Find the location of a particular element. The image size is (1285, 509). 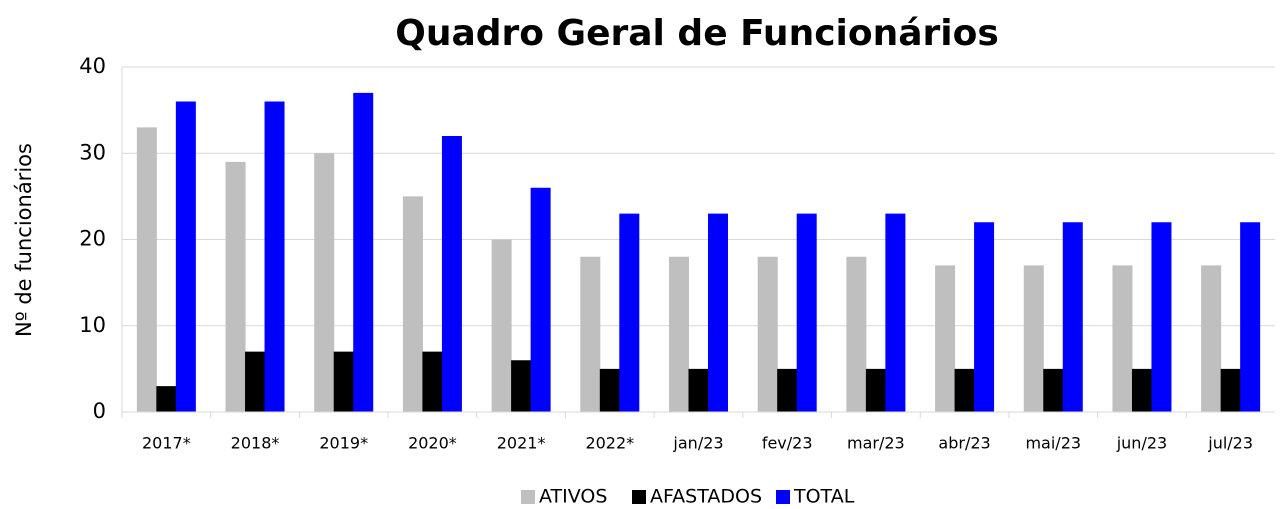

x-tick-label: jul/23 is located at coordinates (1230, 443).